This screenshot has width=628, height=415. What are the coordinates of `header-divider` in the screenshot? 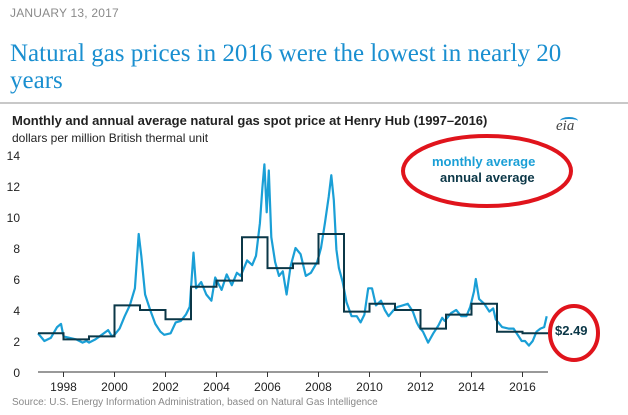 It's located at (314, 103).